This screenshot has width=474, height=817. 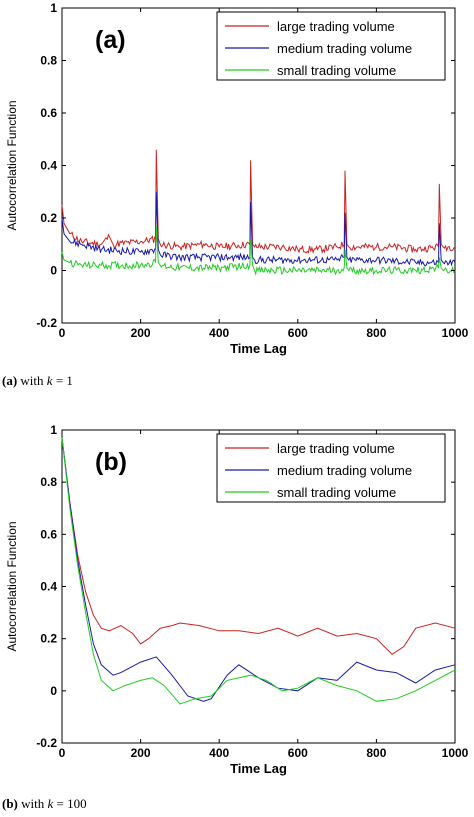 What do you see at coordinates (219, 333) in the screenshot?
I see `x-tick-label-a-2: 400` at bounding box center [219, 333].